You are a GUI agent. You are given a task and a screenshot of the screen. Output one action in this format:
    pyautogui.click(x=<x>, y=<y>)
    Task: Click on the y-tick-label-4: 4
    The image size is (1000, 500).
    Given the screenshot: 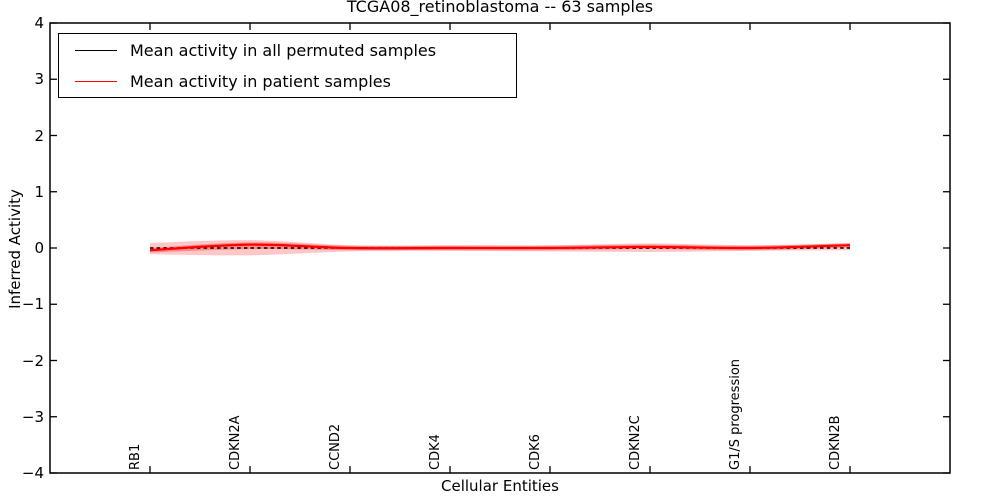 What is the action you would take?
    pyautogui.click(x=39, y=23)
    